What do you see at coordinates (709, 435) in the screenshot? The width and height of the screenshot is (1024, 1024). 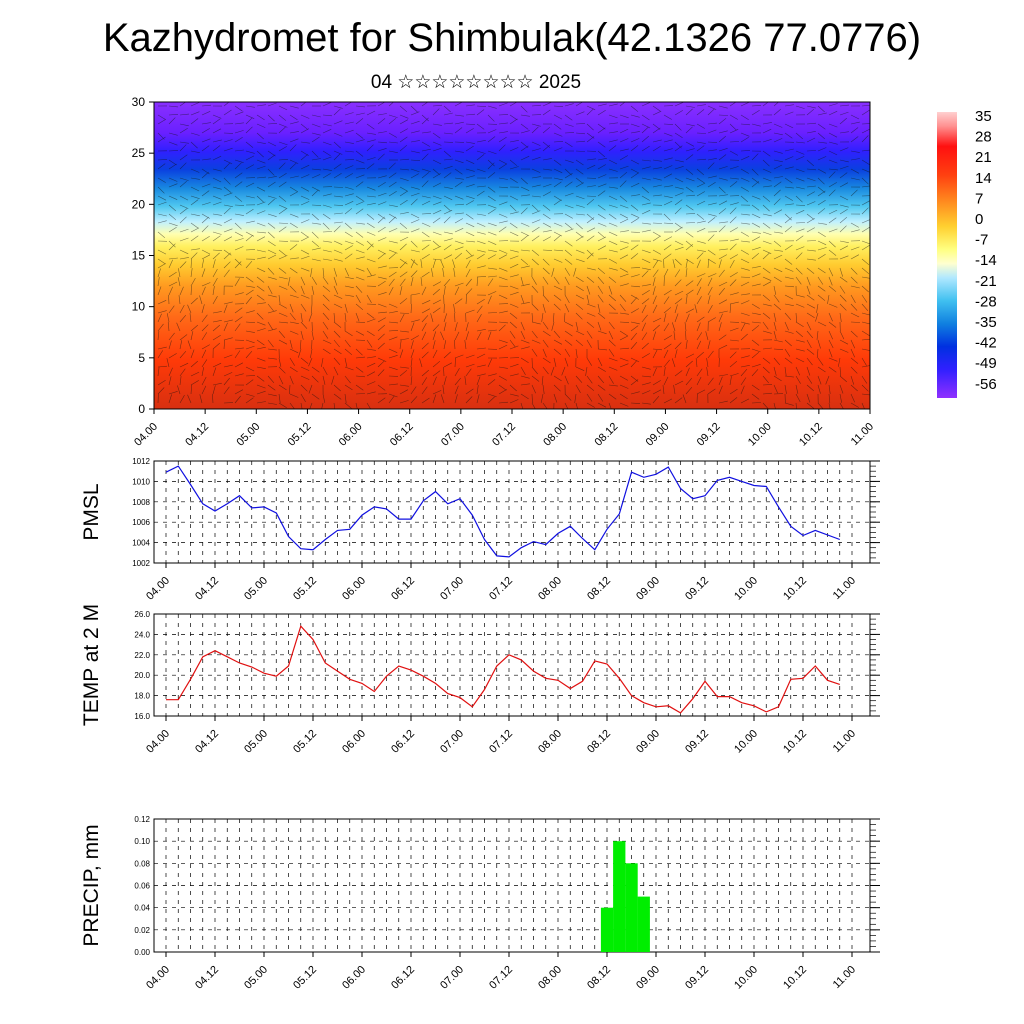 I see `x-tick-label: 09.12` at bounding box center [709, 435].